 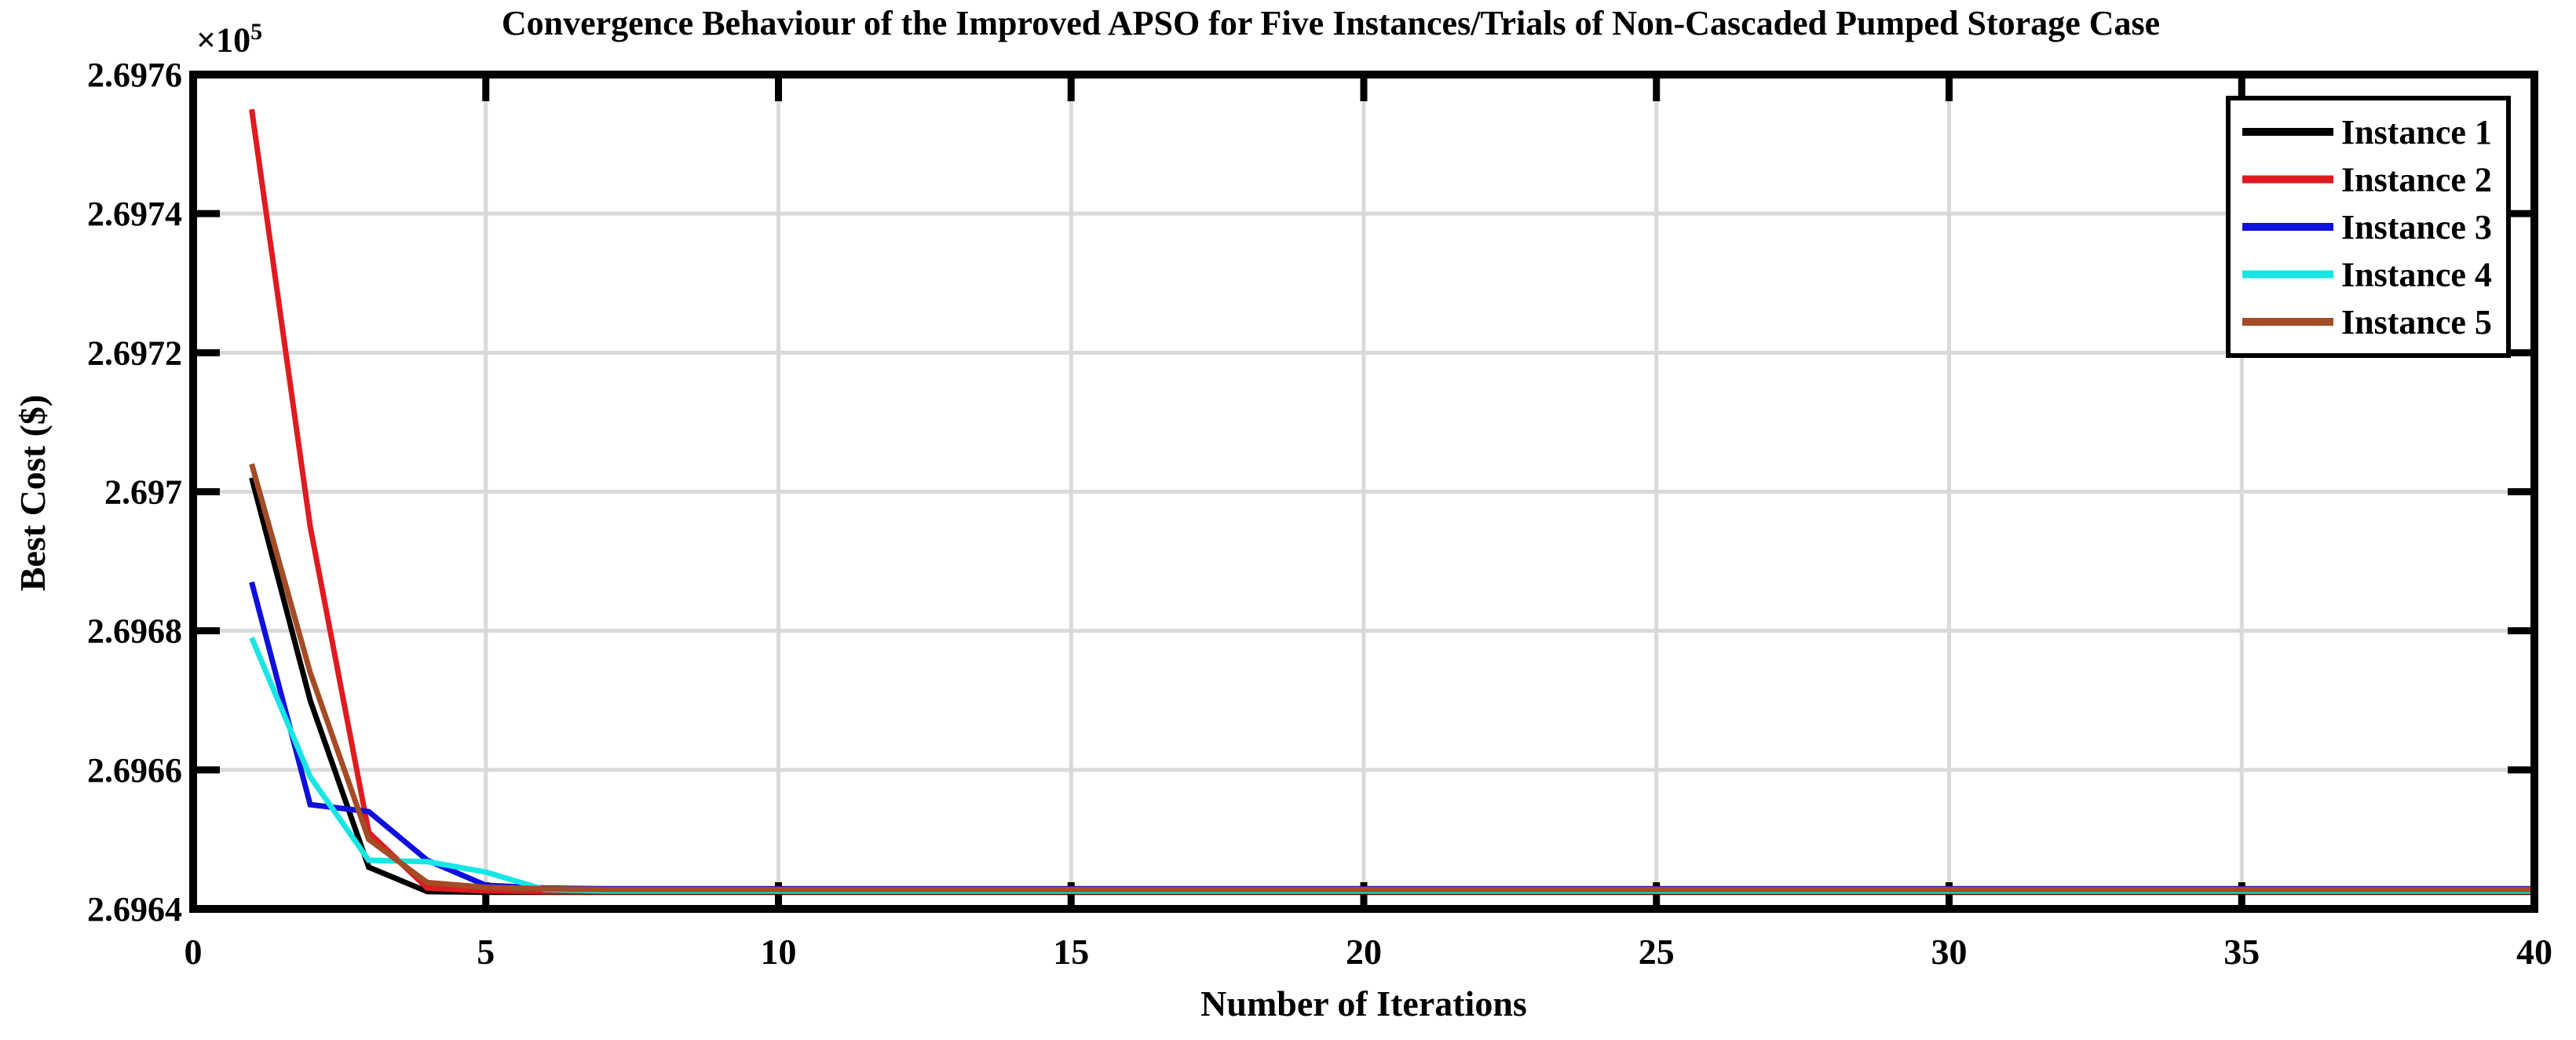 What do you see at coordinates (1364, 952) in the screenshot?
I see `x-tick-label-20: 20` at bounding box center [1364, 952].